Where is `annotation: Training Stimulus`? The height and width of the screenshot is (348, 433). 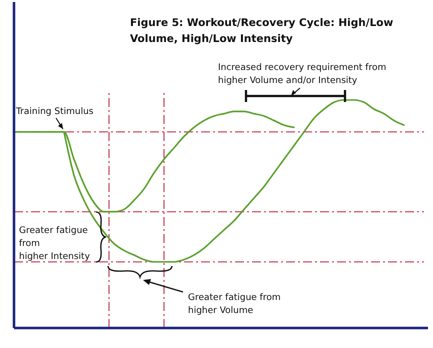 annotation: Training Stimulus is located at coordinates (54, 112).